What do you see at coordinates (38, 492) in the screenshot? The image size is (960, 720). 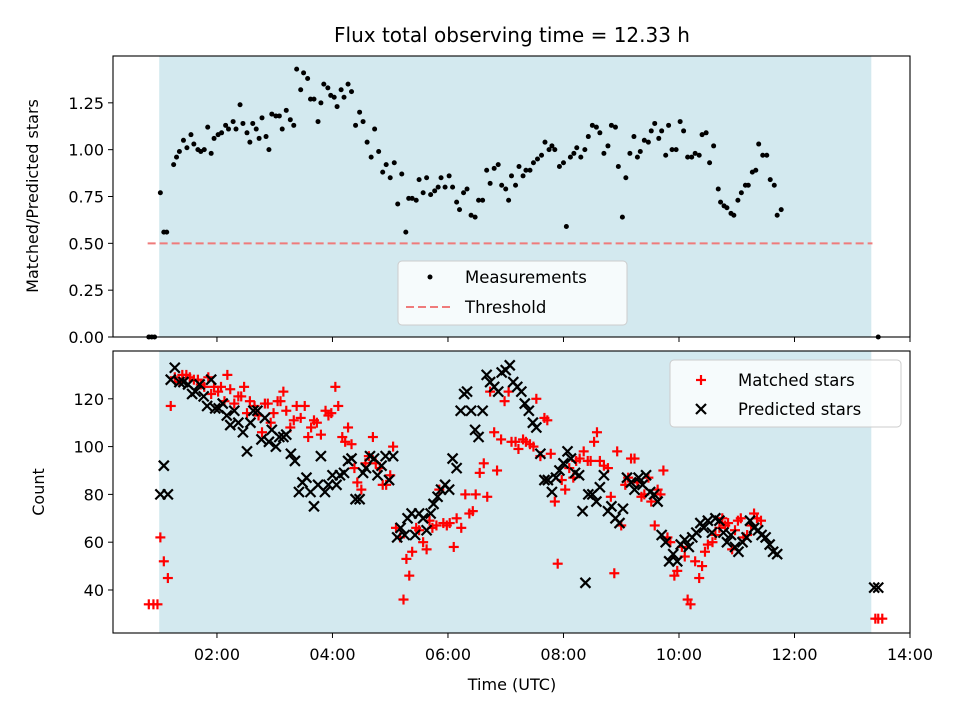 I see `bottom-y-axis-label: Count` at bounding box center [38, 492].